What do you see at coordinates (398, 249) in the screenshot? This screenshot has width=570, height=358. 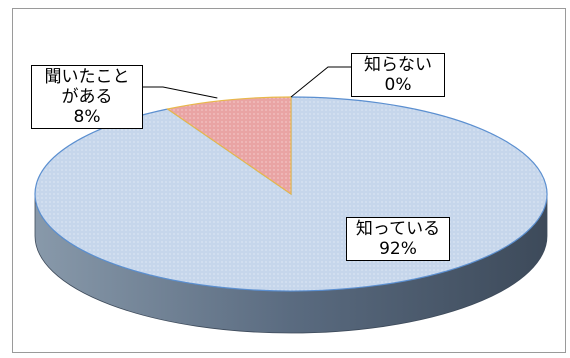 I see `label-know-value: 92%` at bounding box center [398, 249].